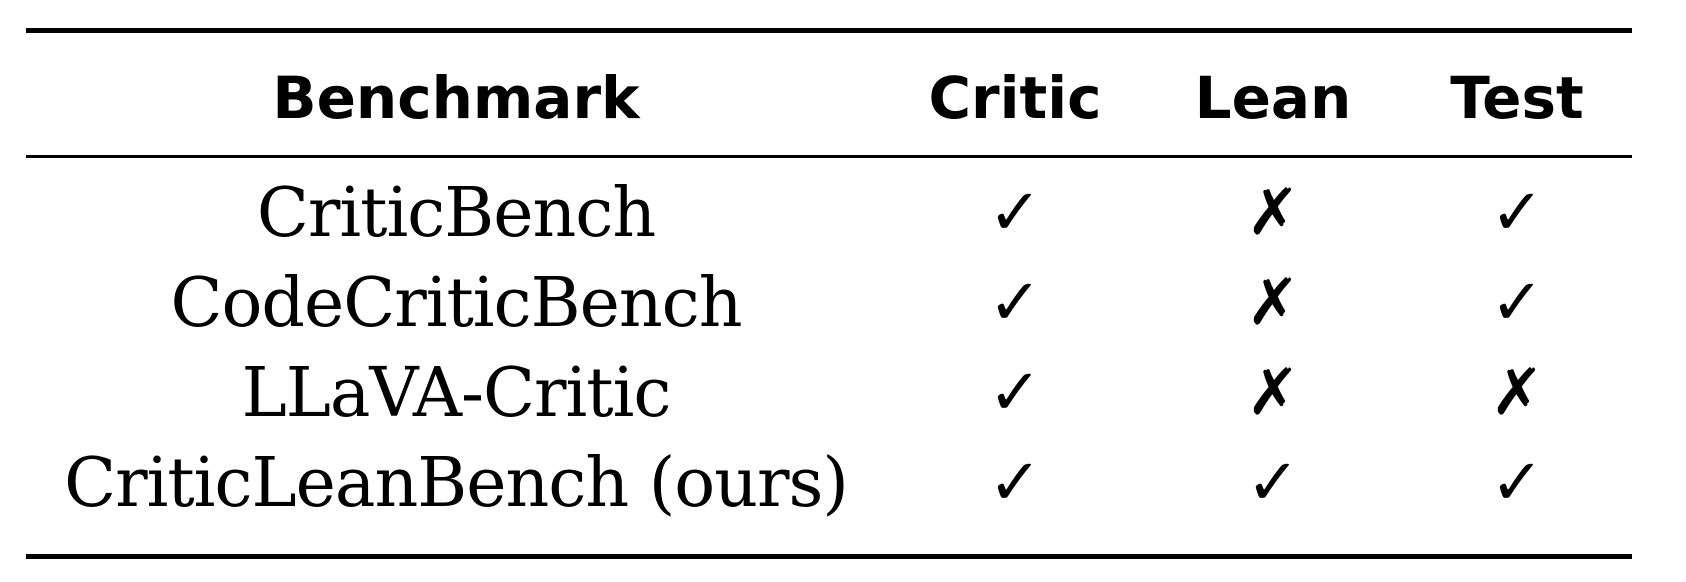 The height and width of the screenshot is (582, 1686). I want to click on header-benchmark: Benchmark, so click(456, 98).